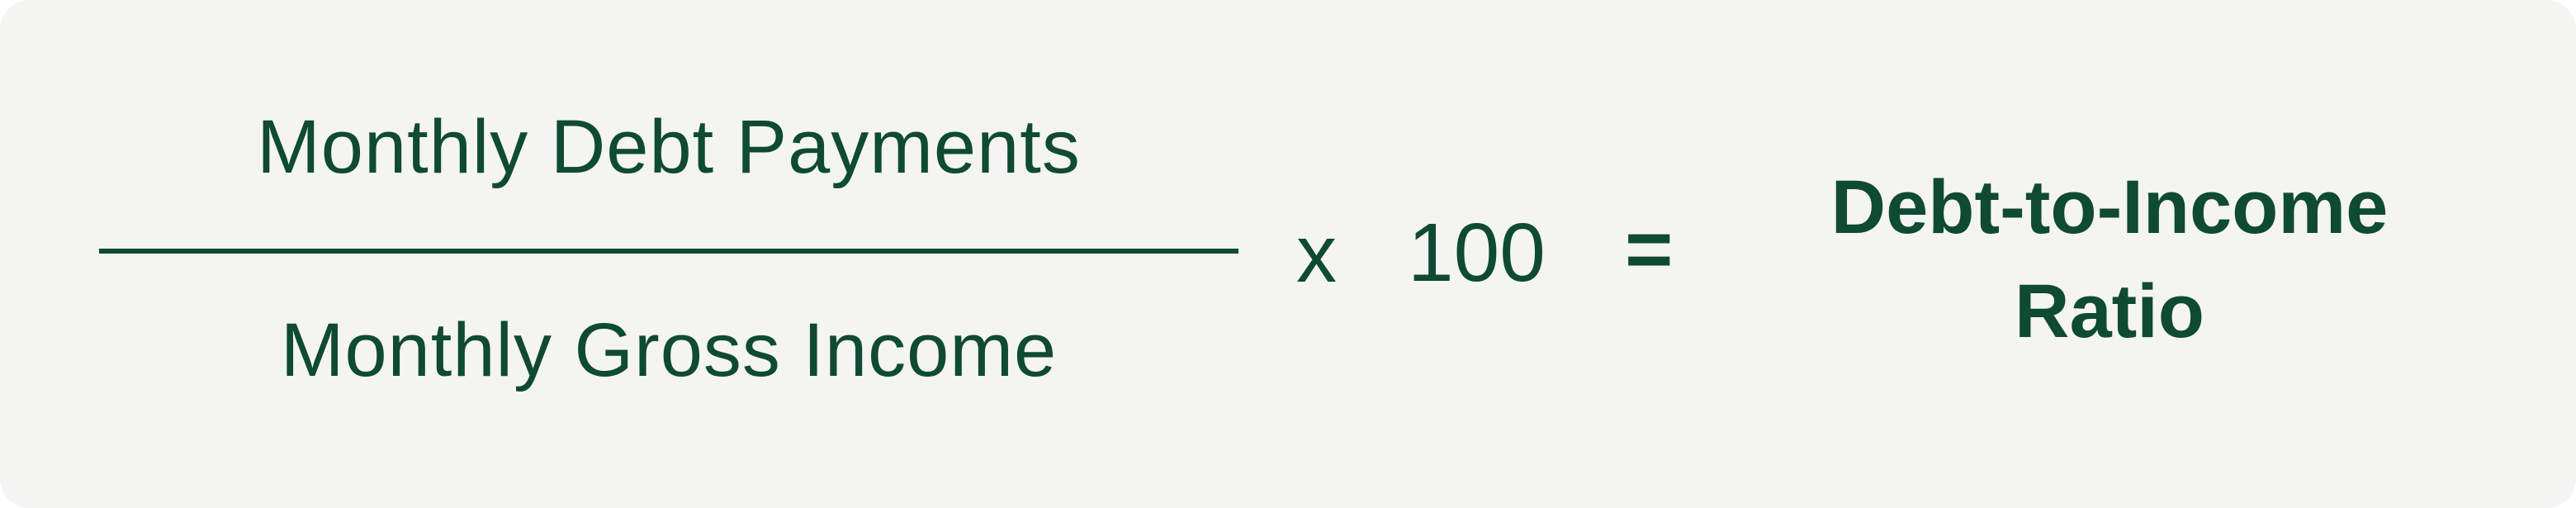  I want to click on fraction-bar, so click(668, 252).